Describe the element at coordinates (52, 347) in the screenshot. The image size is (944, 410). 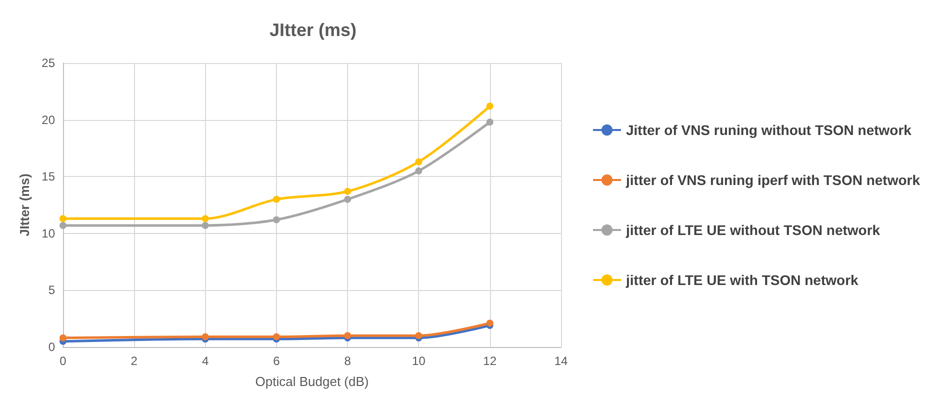
I see `y-tick-label: 0` at that location.